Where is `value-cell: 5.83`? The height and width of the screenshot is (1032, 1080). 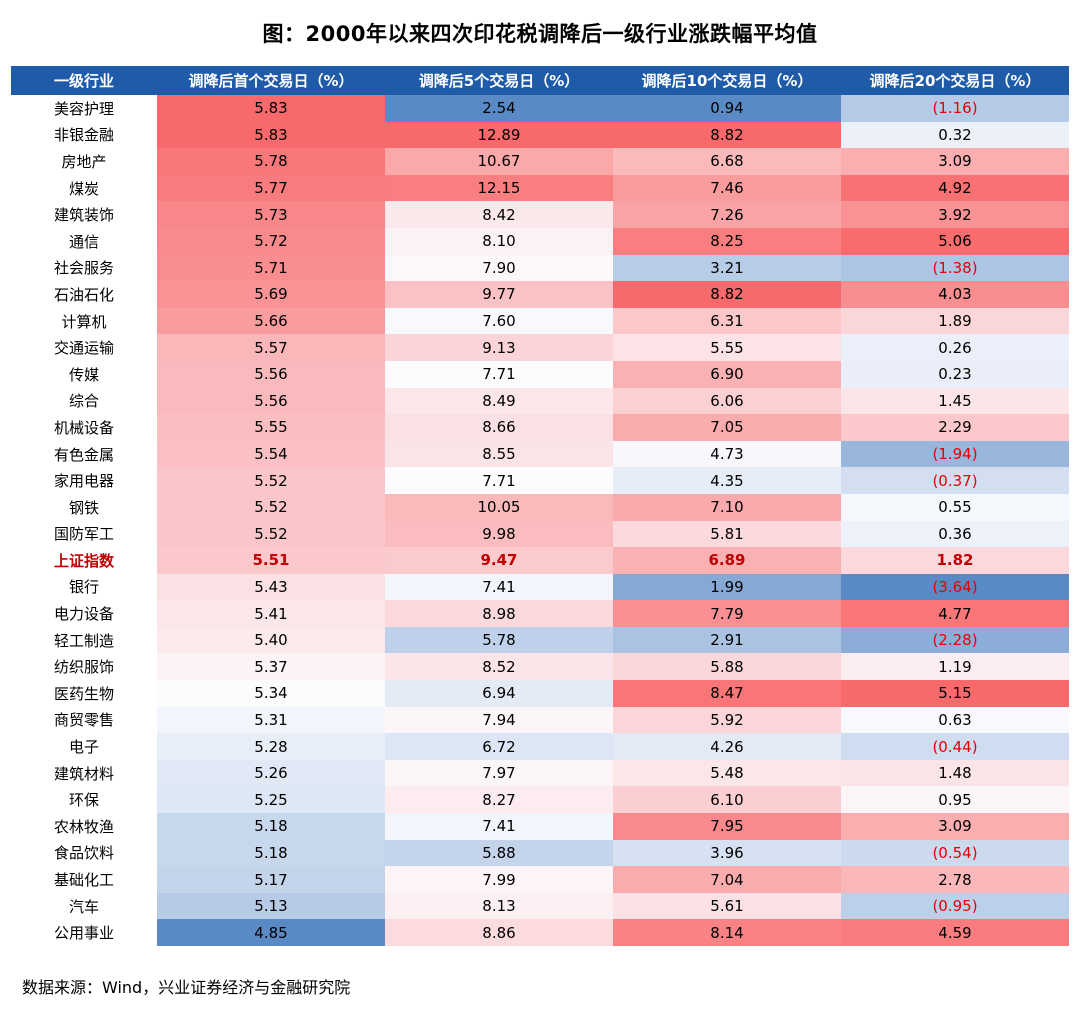 value-cell: 5.83 is located at coordinates (271, 135).